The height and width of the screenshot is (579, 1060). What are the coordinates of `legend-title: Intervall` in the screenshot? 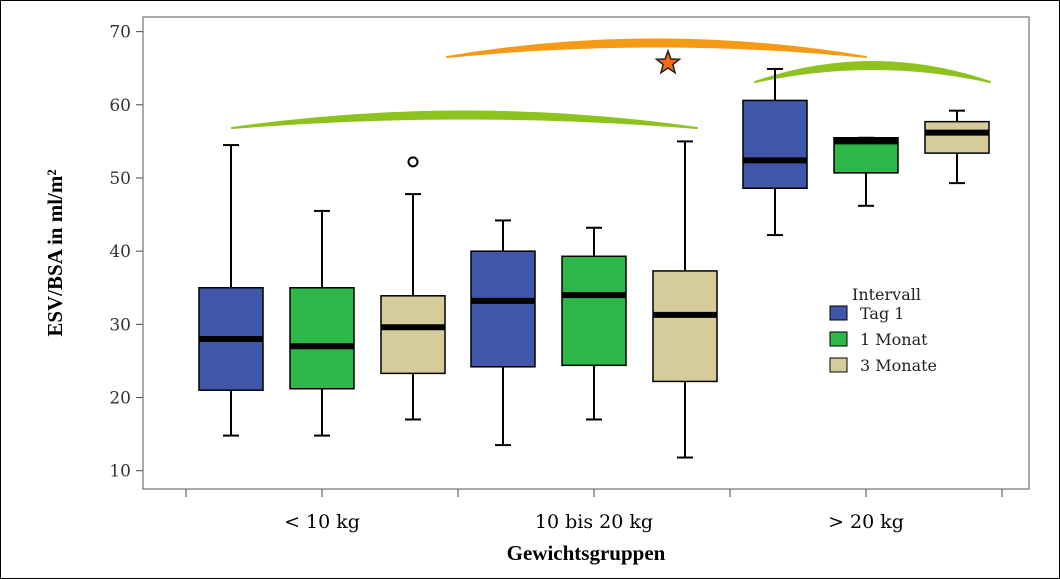 It's located at (886, 294).